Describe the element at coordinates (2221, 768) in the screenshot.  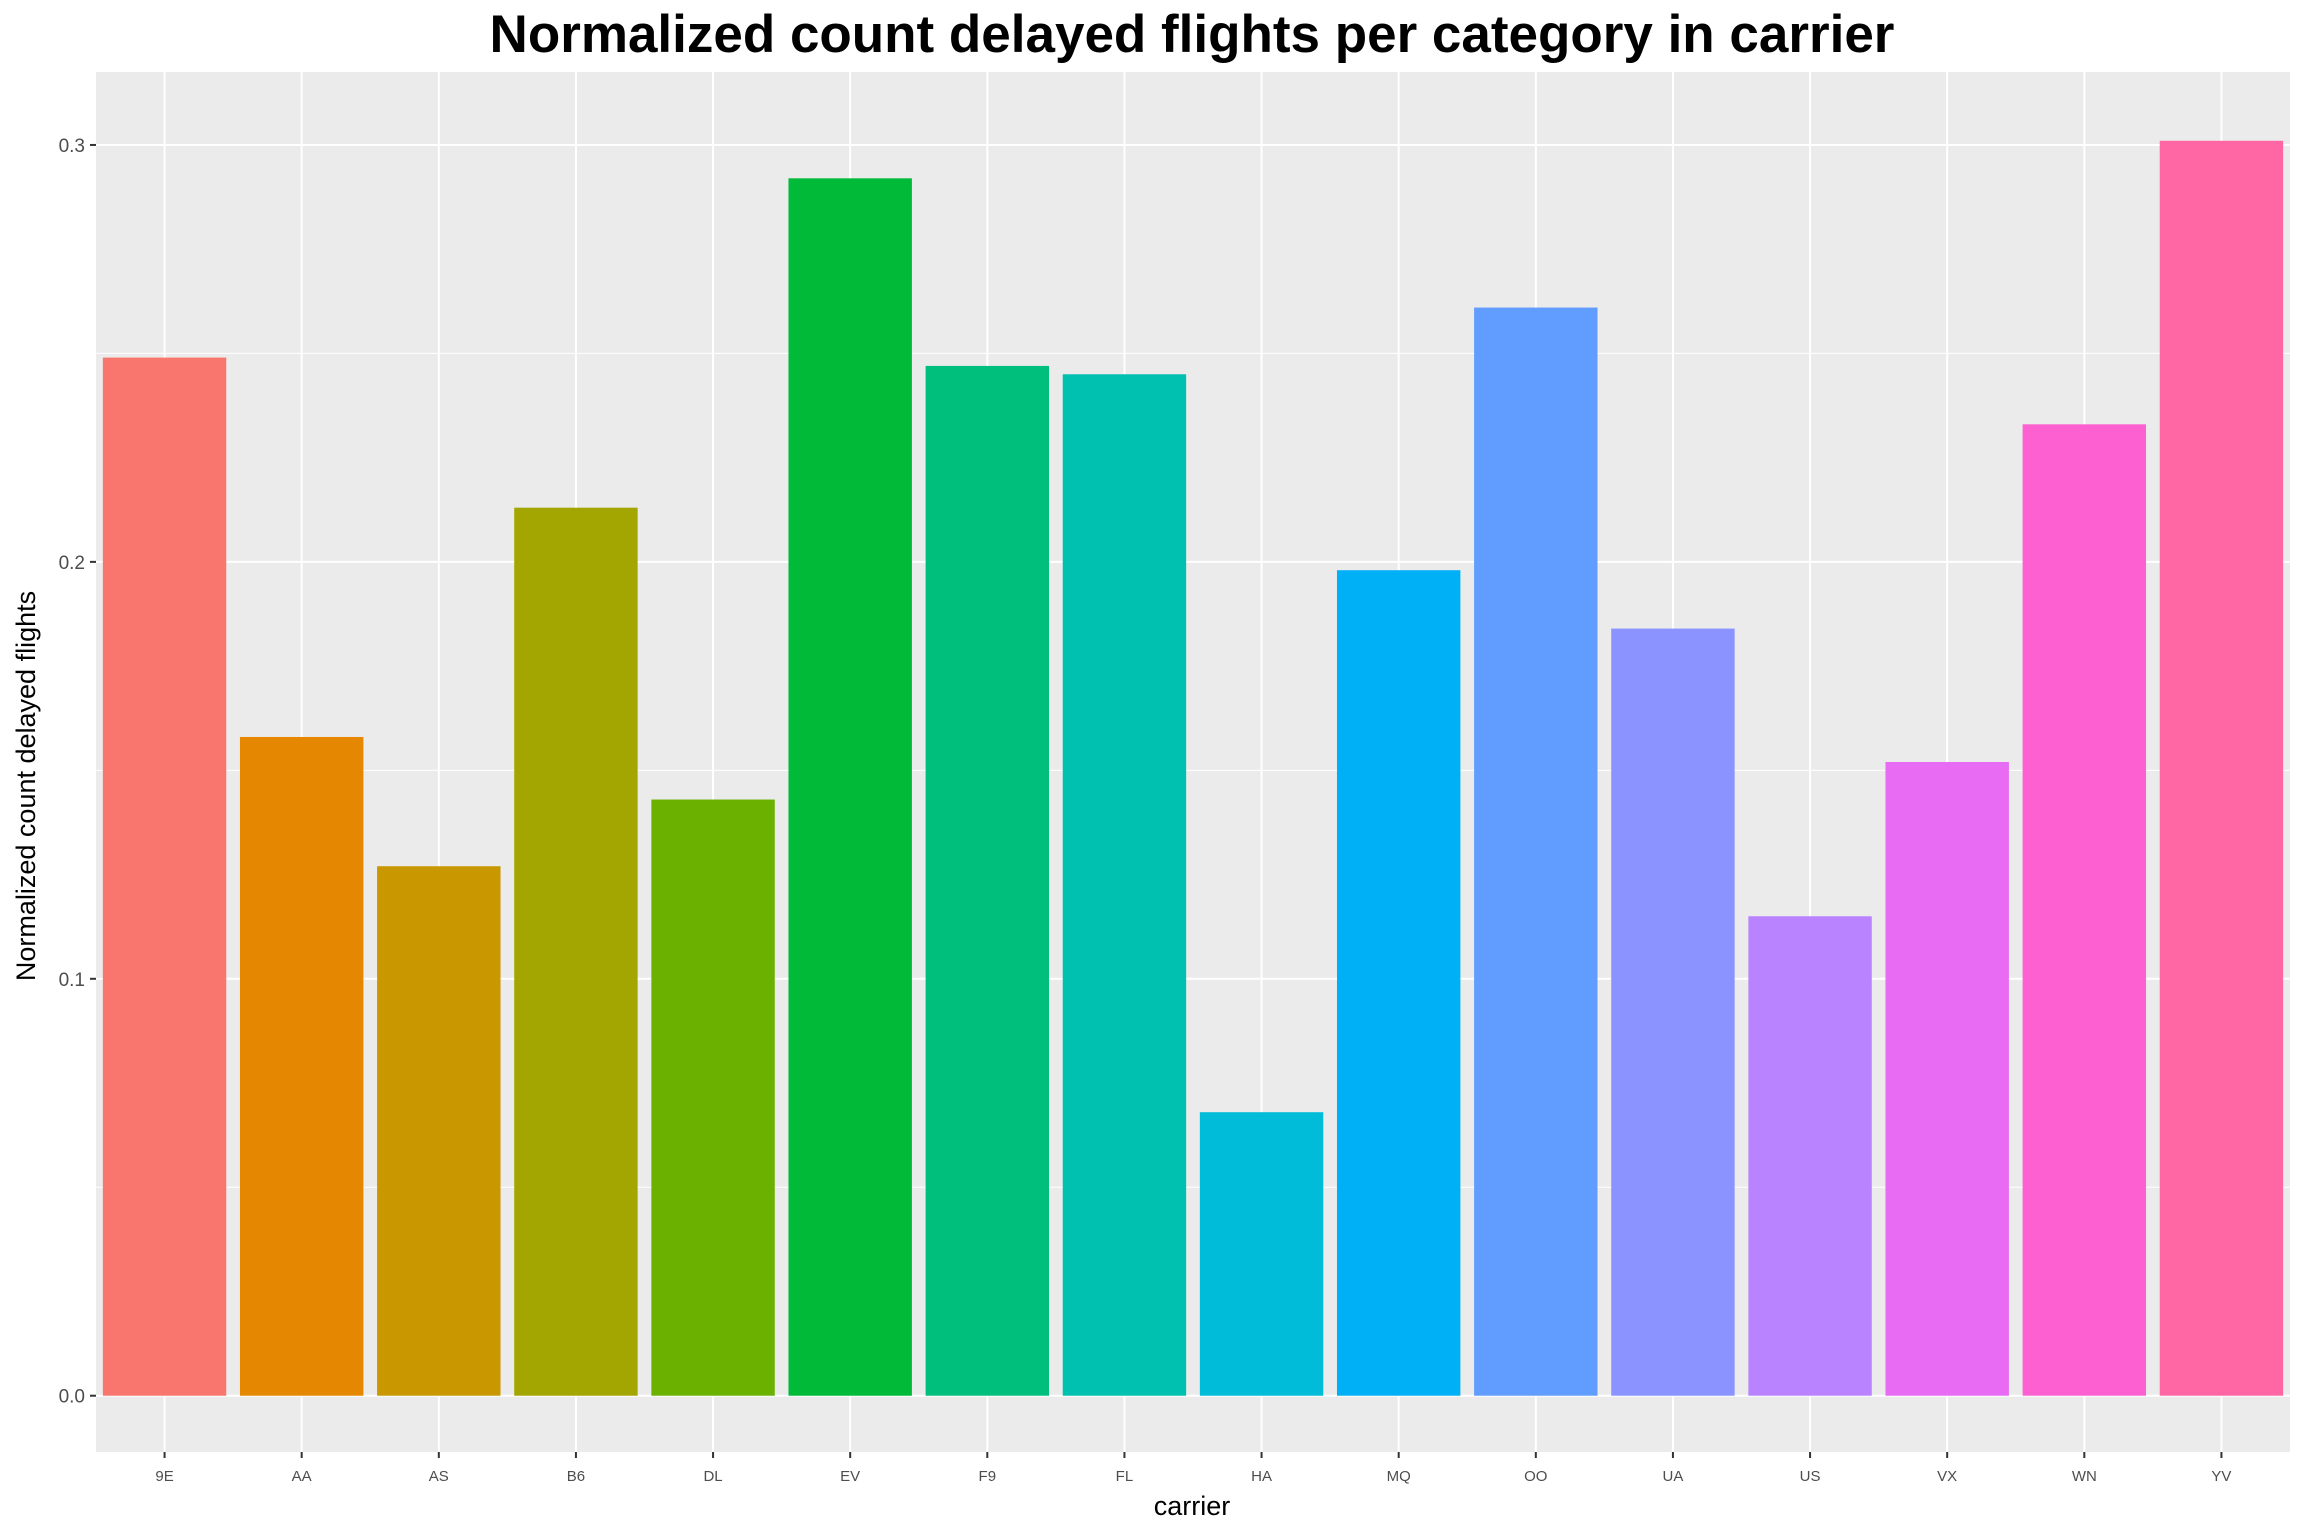
I see `bar-yv` at that location.